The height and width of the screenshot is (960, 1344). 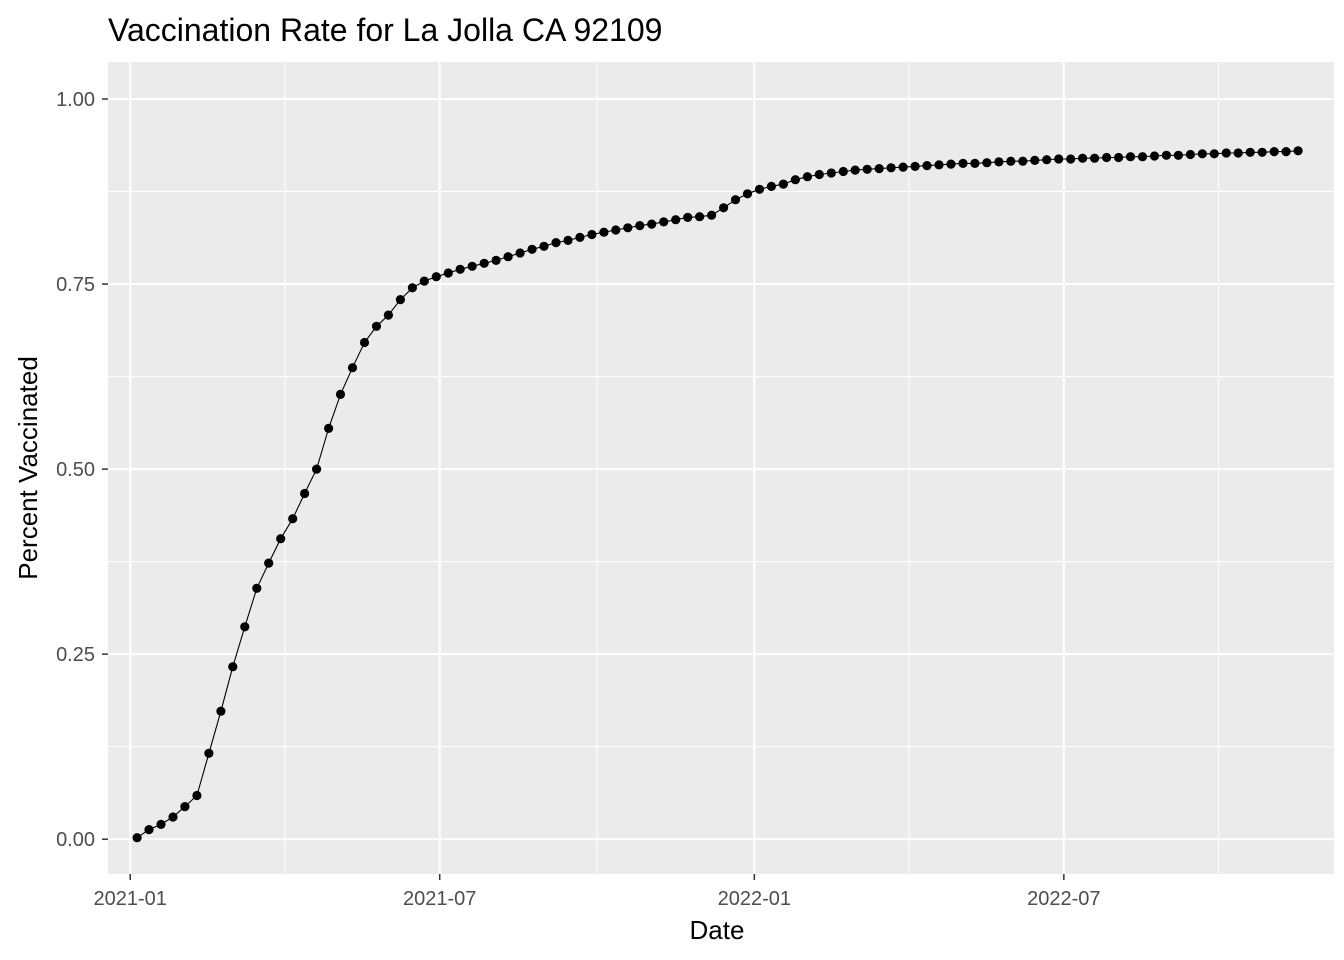 I want to click on x-tick-label: 2022-07, so click(x=1063, y=899).